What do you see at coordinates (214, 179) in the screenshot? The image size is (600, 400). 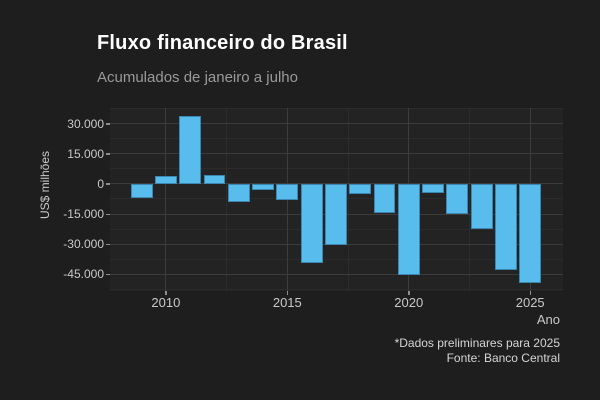 I see `bar-2012` at bounding box center [214, 179].